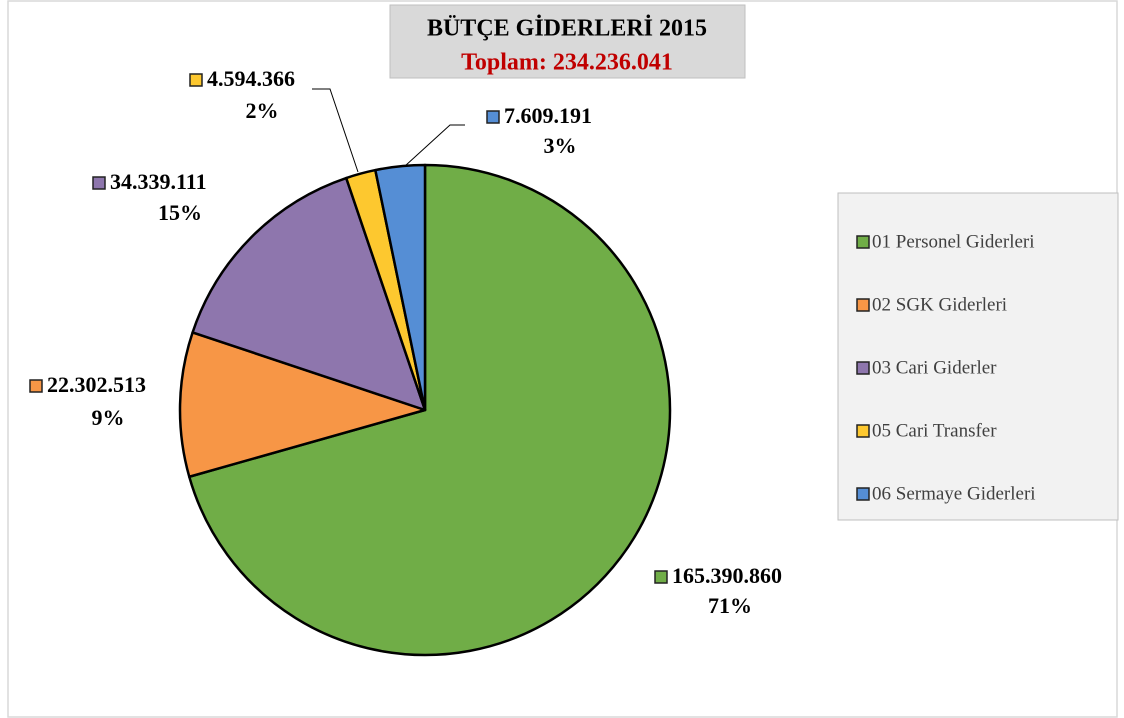 This screenshot has width=1124, height=718. I want to click on legend-label: 01 Personel Giderleri, so click(953, 241).